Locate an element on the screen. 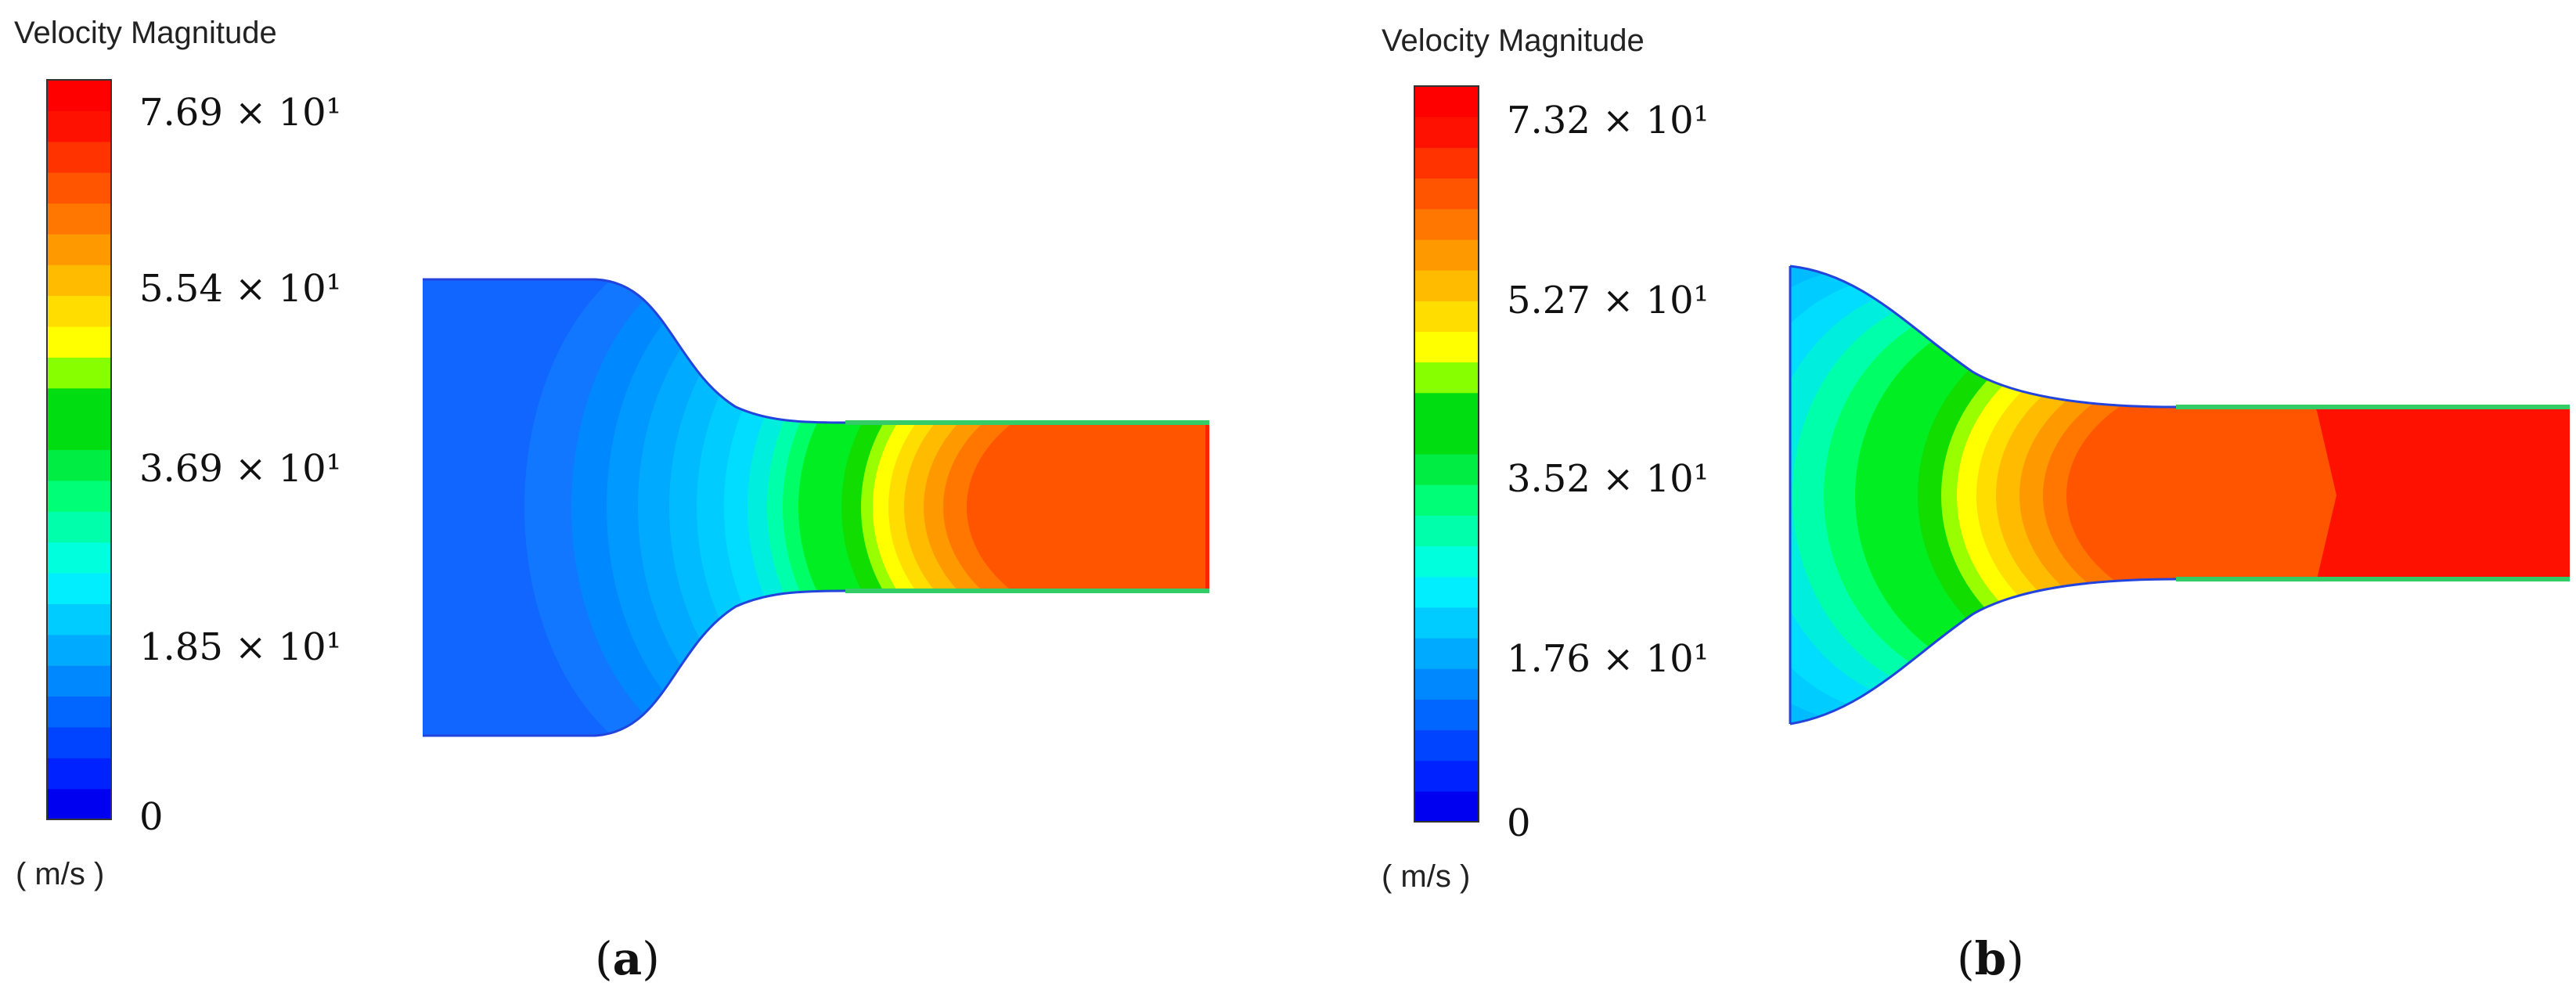  wall-top-a is located at coordinates (816, 351).